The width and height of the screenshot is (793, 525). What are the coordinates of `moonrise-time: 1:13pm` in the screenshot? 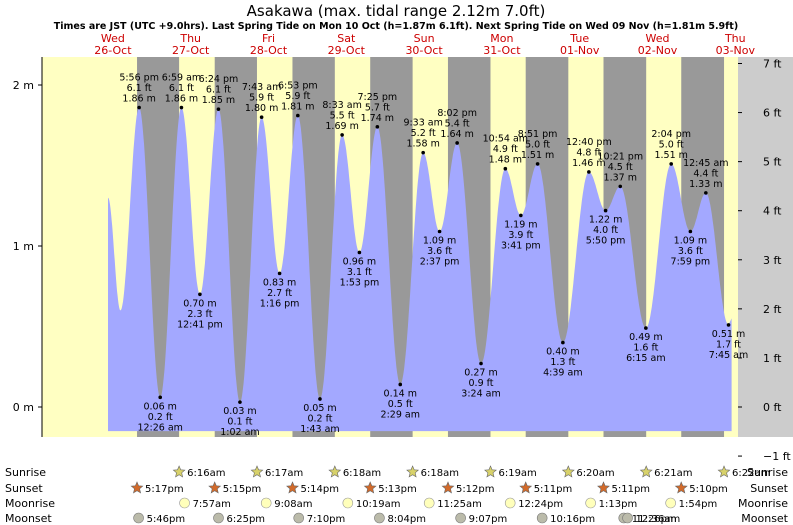 It's located at (618, 504).